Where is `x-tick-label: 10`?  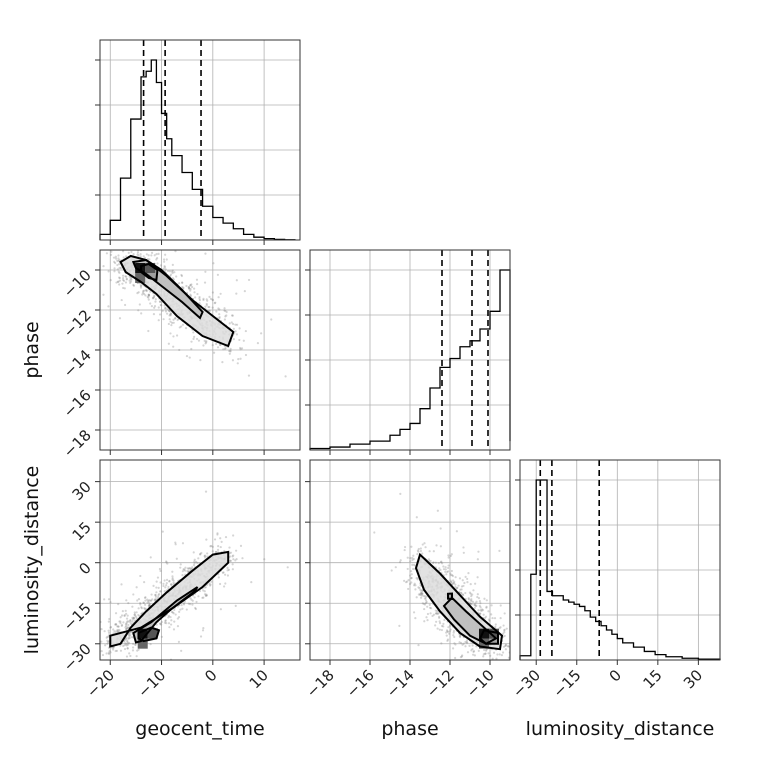
x-tick-label: 10 is located at coordinates (259, 679).